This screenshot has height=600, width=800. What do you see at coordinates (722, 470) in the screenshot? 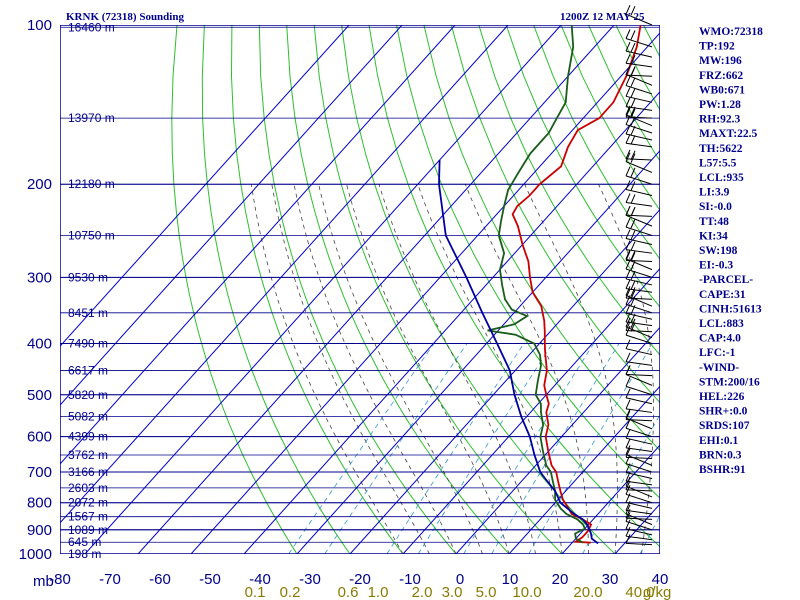
I see `index-line: BSHR:91` at bounding box center [722, 470].